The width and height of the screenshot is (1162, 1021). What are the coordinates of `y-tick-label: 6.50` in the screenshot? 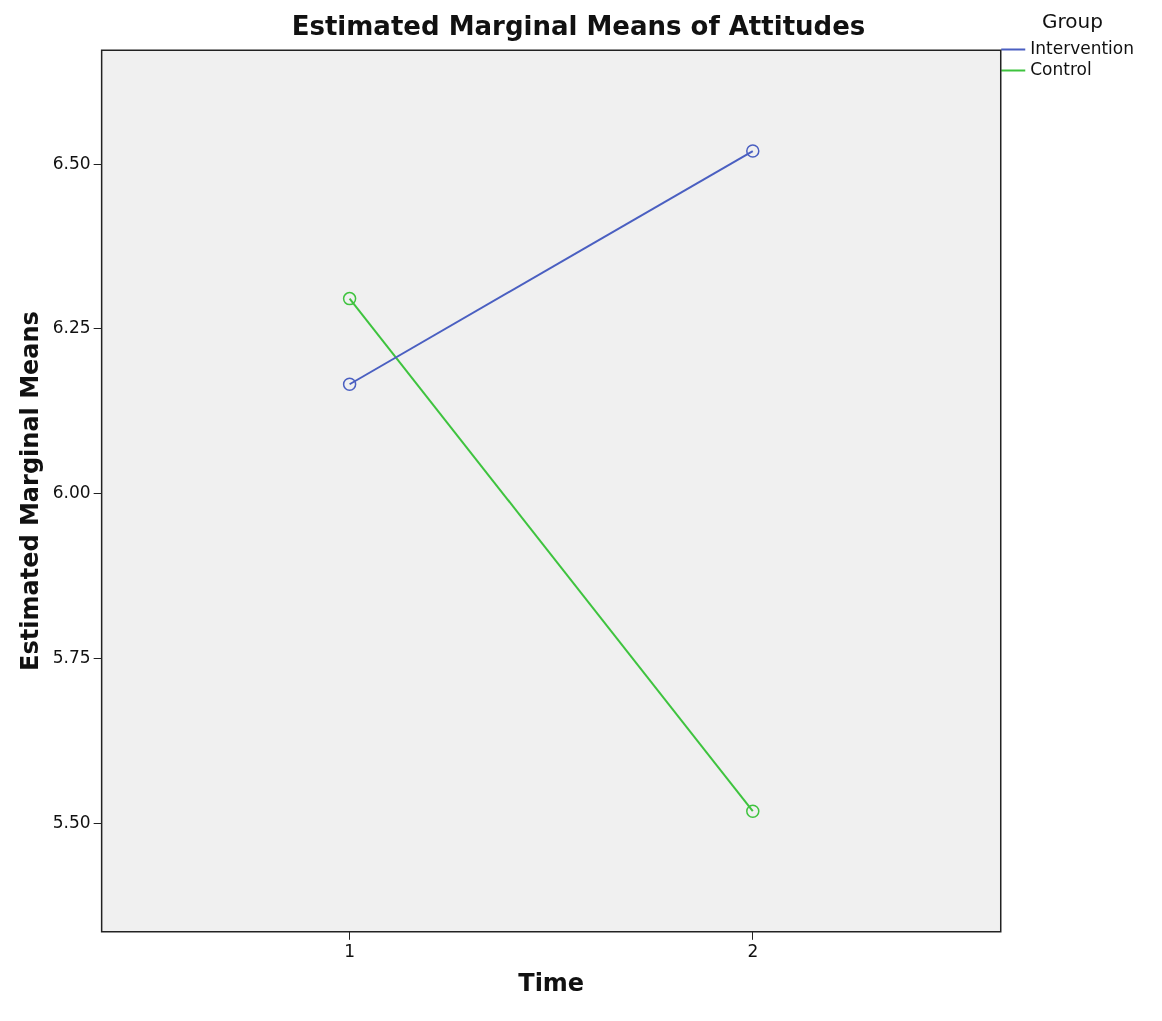 It's located at (71, 162).